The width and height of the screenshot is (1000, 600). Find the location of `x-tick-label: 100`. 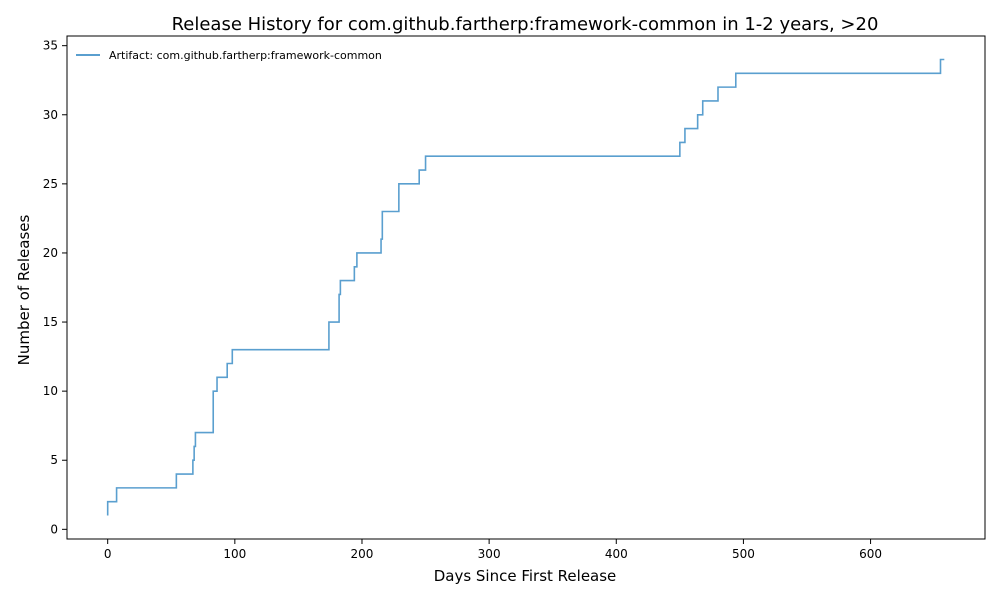

x-tick-label: 100 is located at coordinates (234, 554).